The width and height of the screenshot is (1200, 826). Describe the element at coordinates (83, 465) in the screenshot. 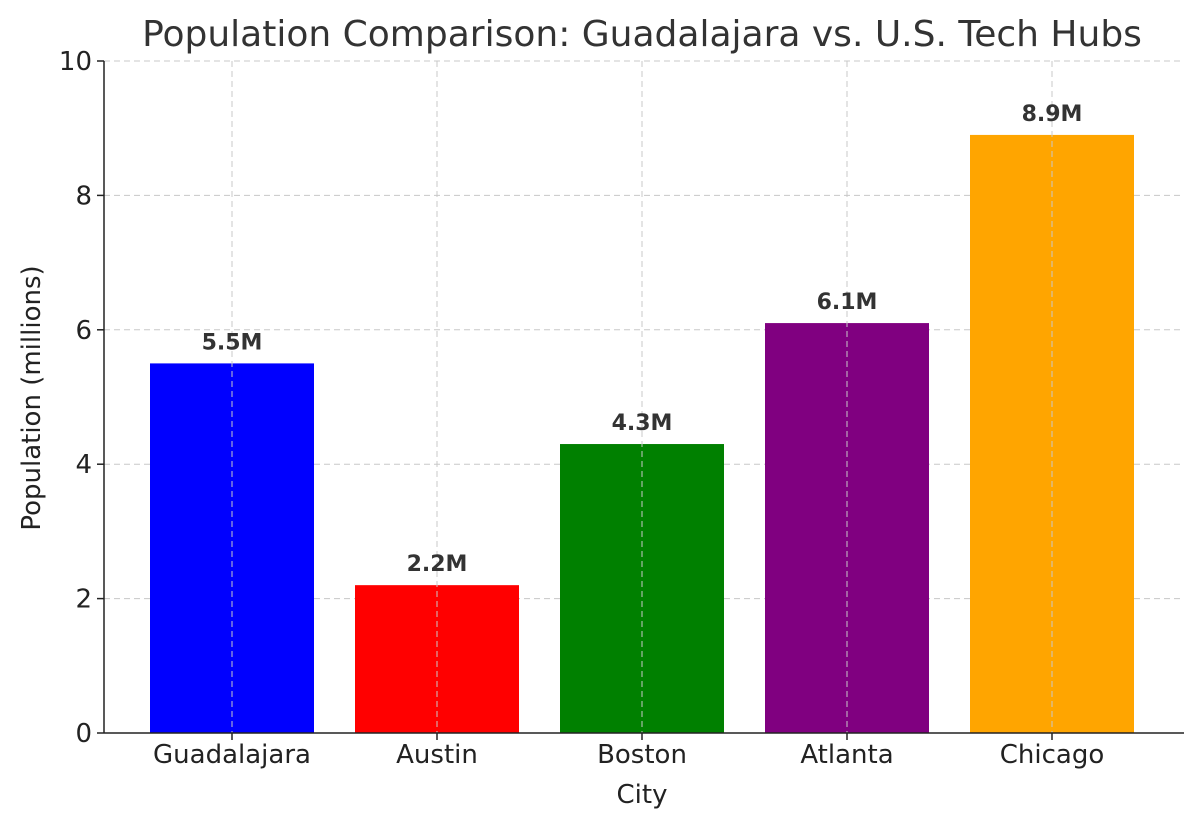

I see `y-tick-label-2: 4` at that location.